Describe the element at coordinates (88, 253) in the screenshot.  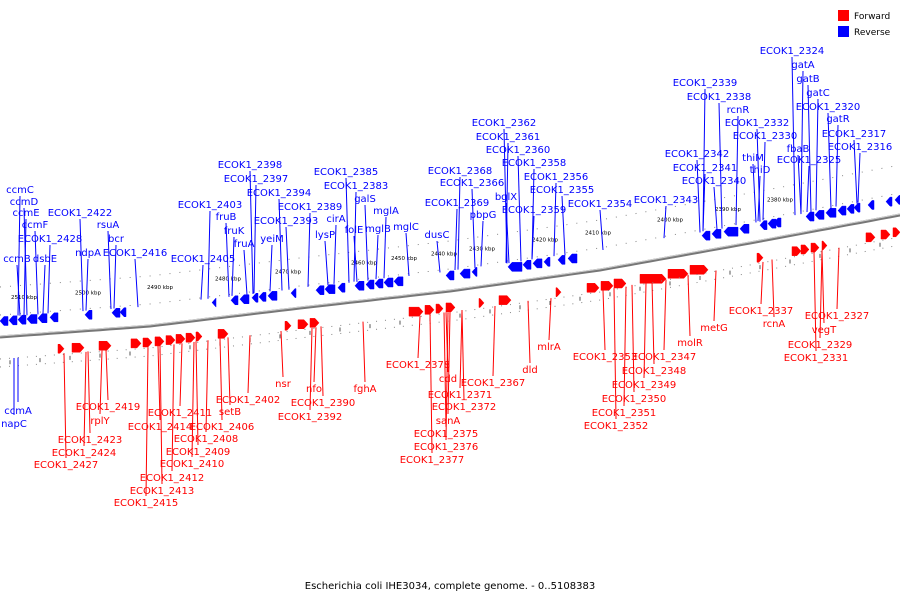
I see `reverse-gene-label: ndpA` at that location.